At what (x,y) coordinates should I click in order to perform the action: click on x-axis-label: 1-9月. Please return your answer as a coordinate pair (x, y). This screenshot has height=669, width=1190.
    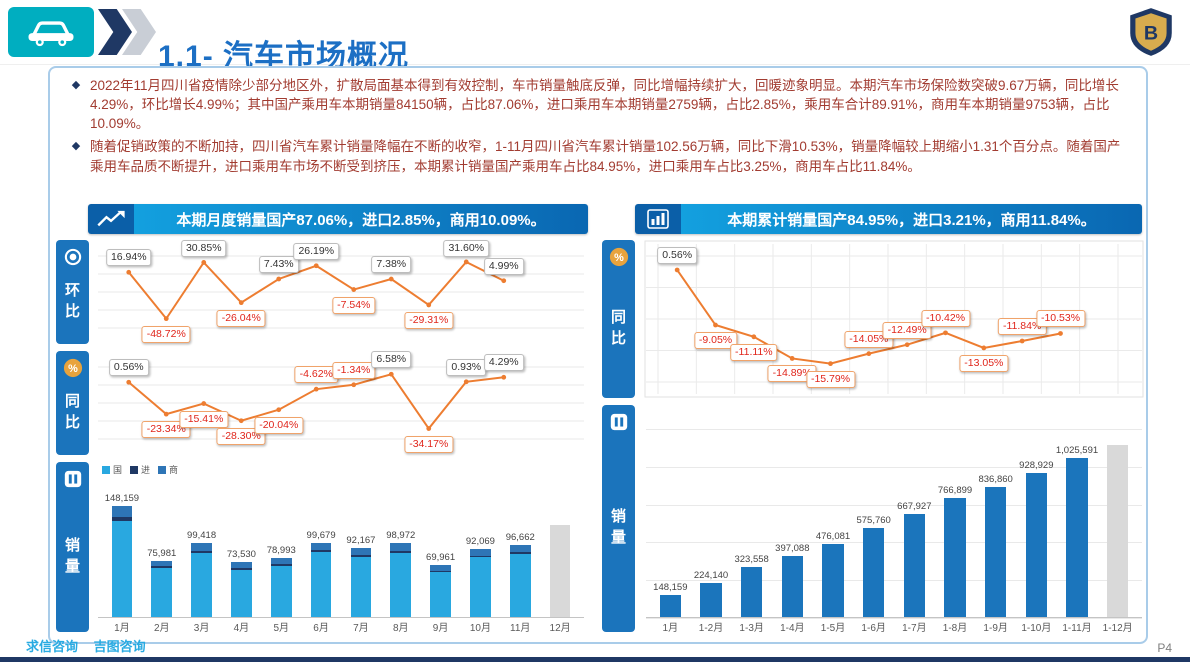
    Looking at the image, I should click on (995, 628).